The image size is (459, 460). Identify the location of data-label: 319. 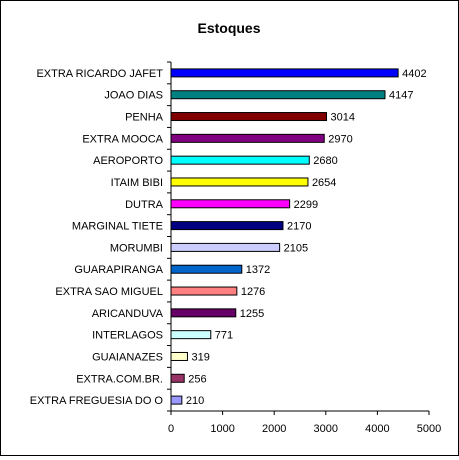
(200, 357).